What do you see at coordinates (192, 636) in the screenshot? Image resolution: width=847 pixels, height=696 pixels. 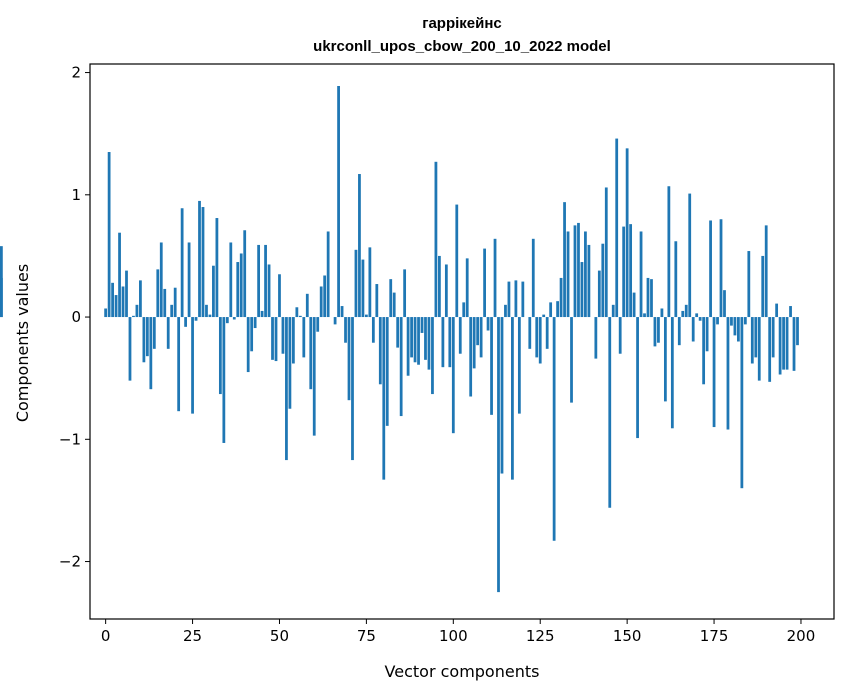 I see `x-tick-label: 25` at bounding box center [192, 636].